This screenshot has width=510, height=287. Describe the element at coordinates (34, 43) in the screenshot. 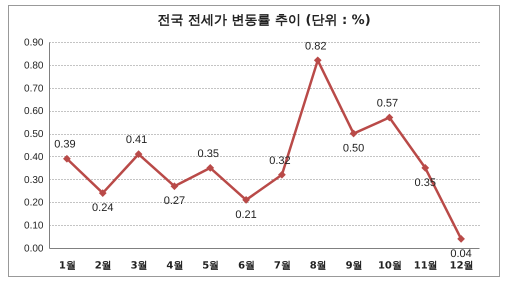

I see `y-tick-label: 0.90` at that location.